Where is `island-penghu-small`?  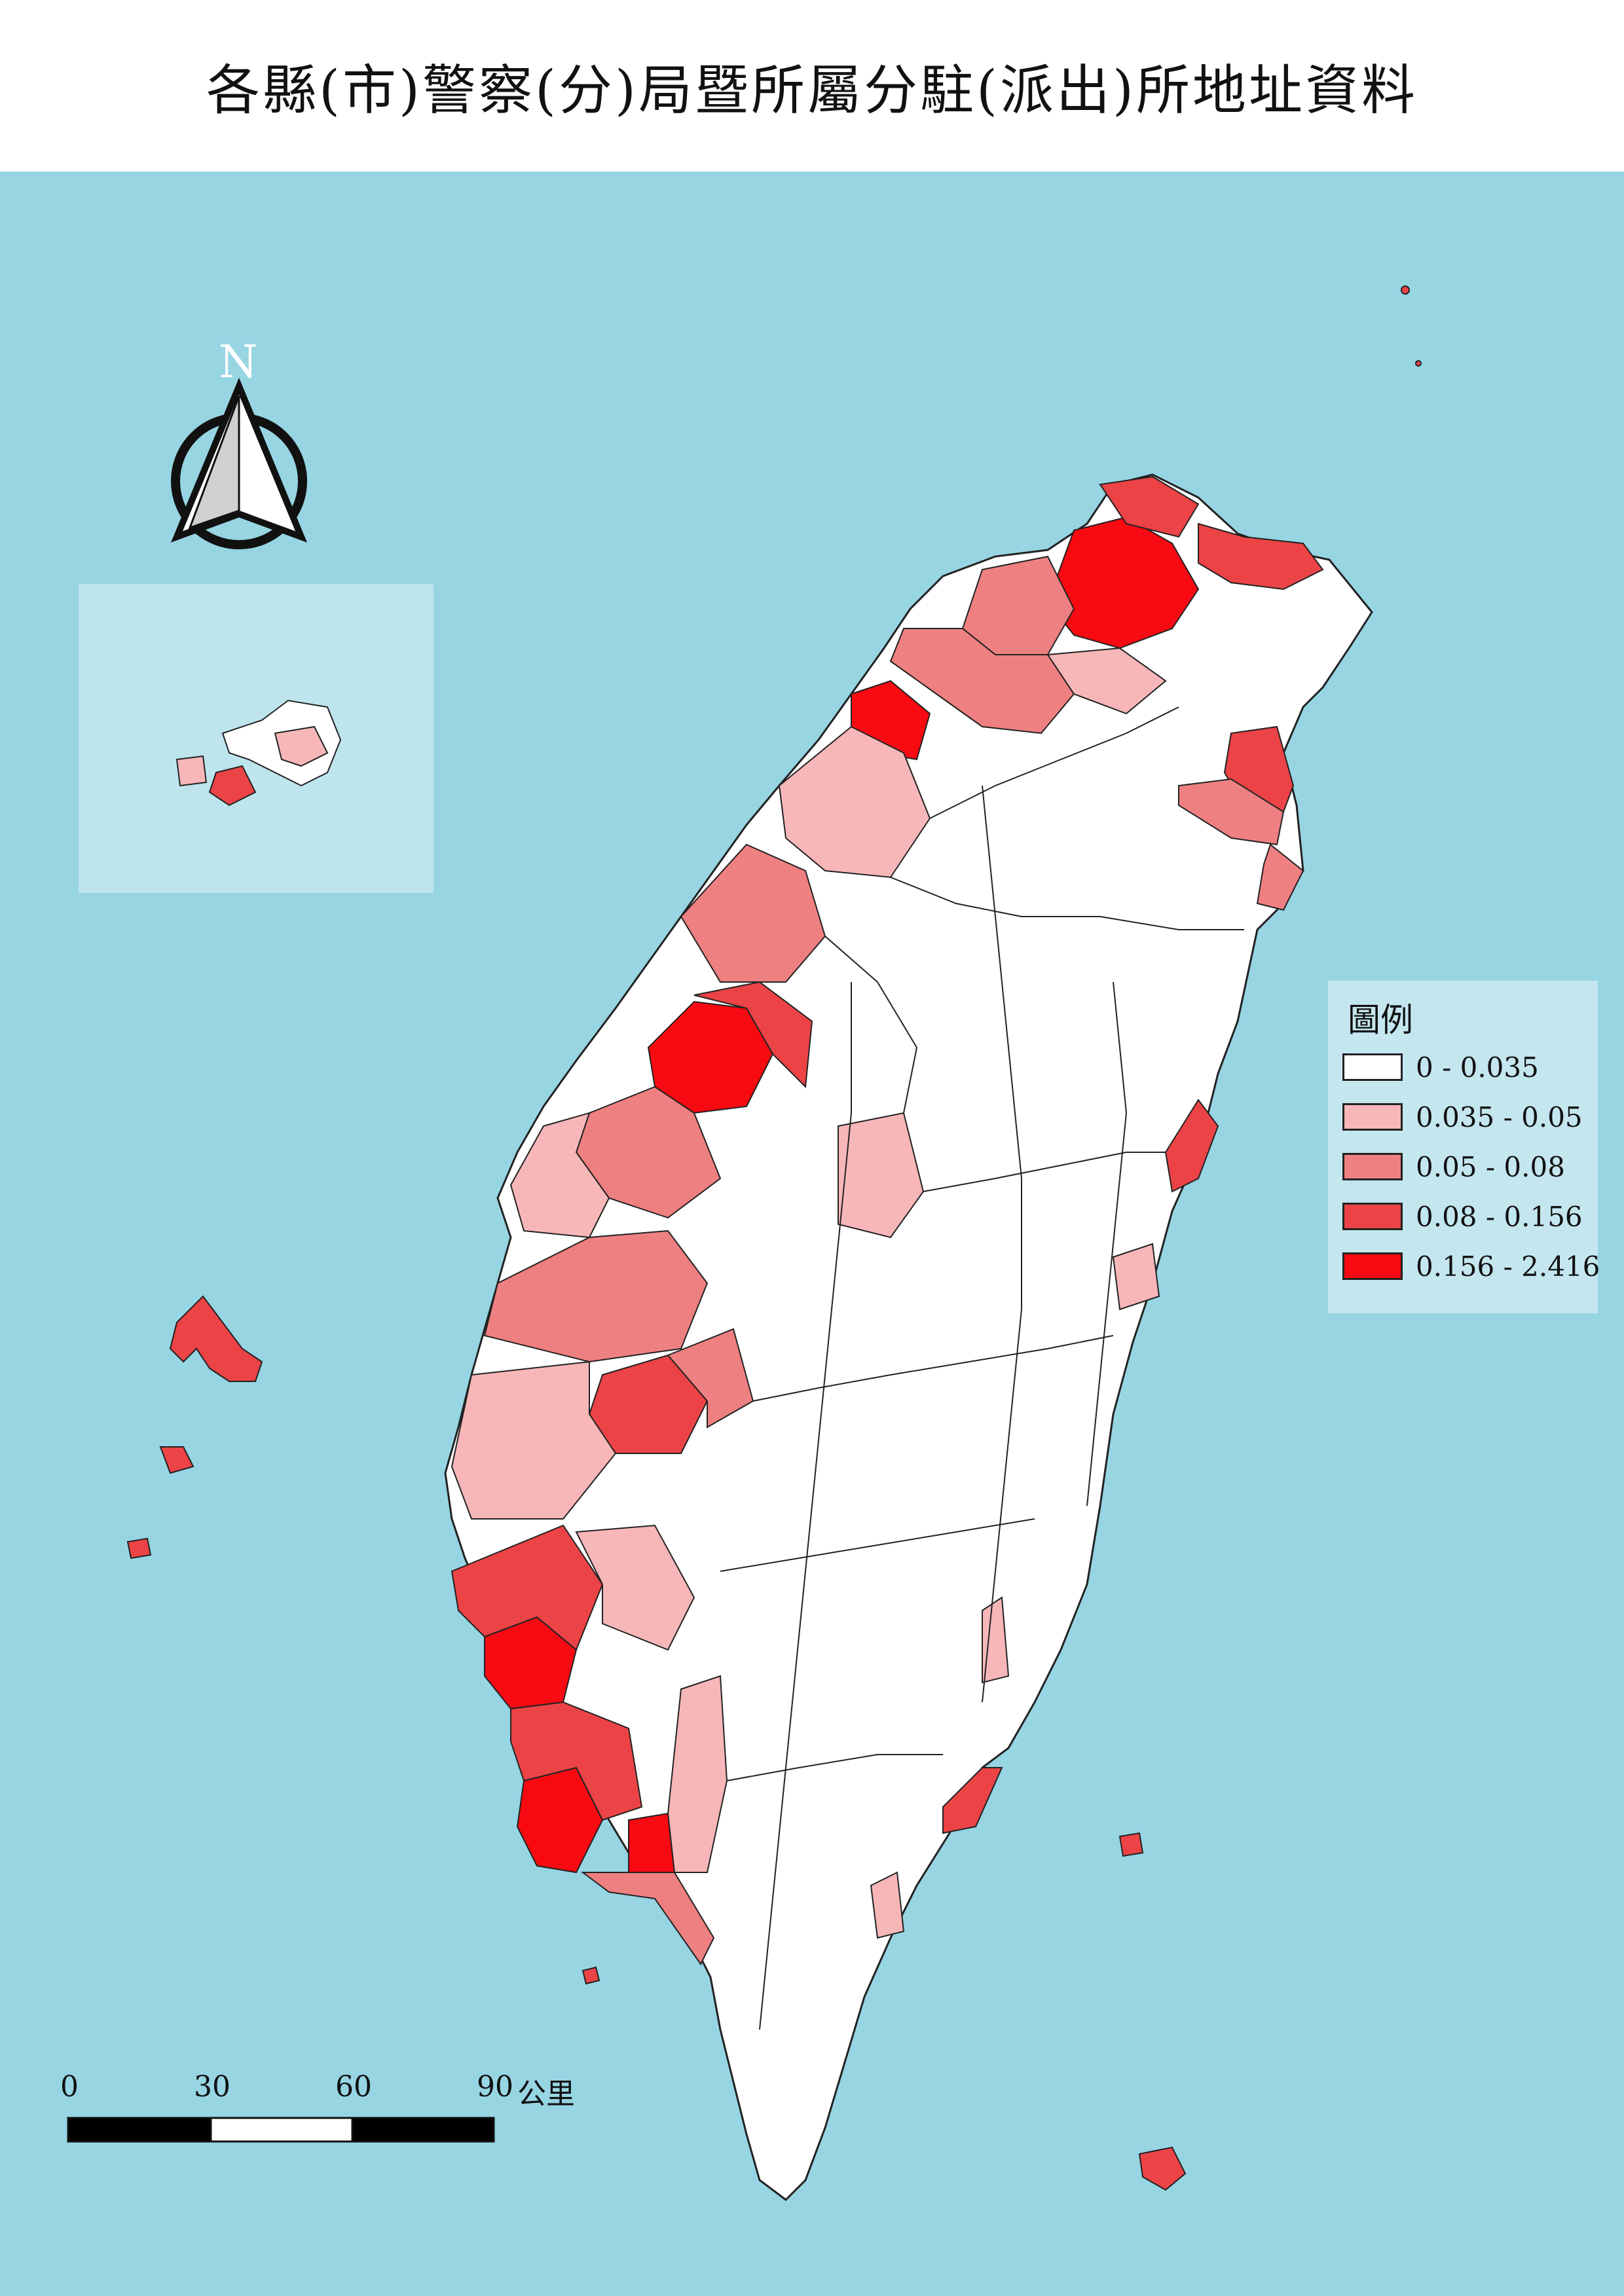
island-penghu-small is located at coordinates (139, 1548).